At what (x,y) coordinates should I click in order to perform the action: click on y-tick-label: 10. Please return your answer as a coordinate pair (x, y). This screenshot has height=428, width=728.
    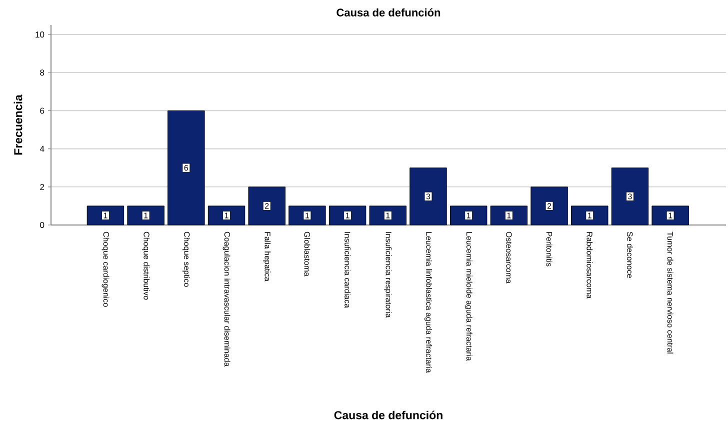
    Looking at the image, I should click on (40, 35).